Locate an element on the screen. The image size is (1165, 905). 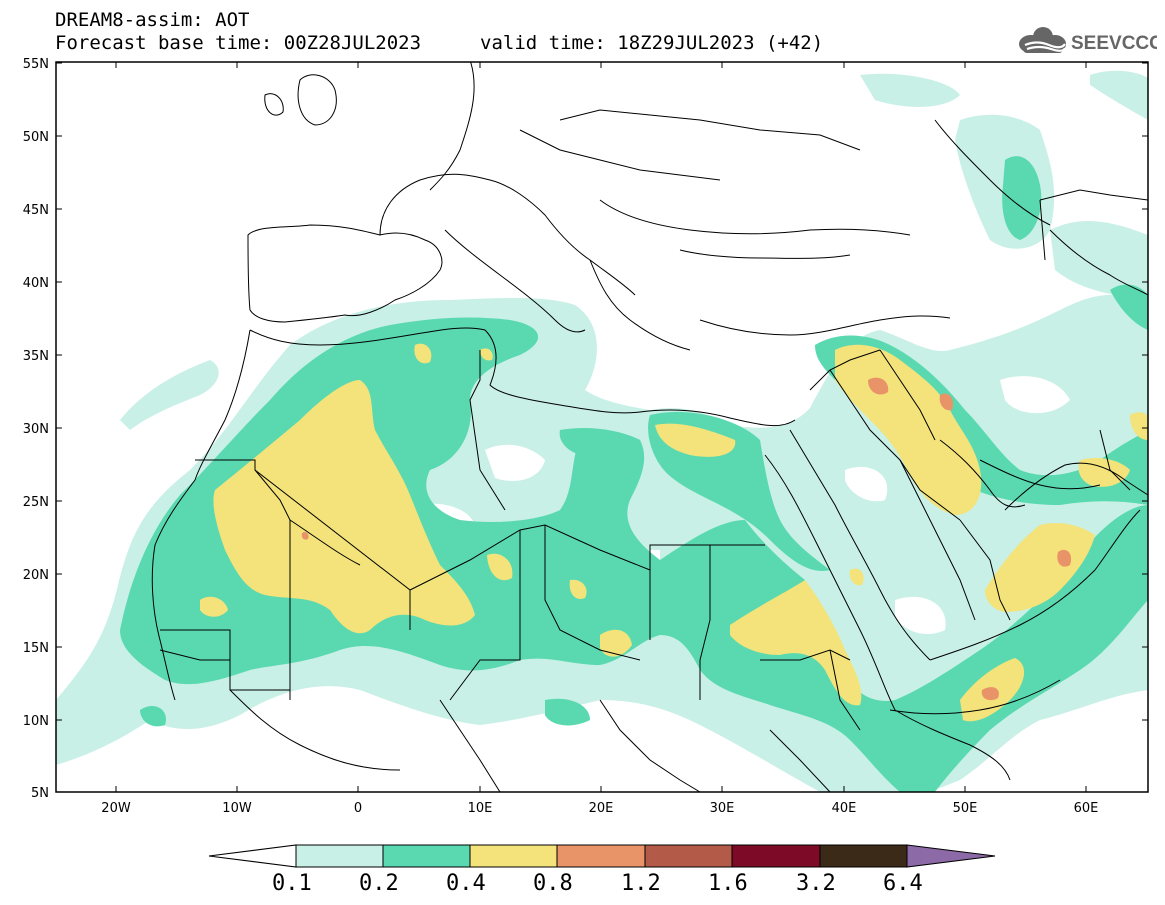
colorbar-label: 1.2 is located at coordinates (641, 883).